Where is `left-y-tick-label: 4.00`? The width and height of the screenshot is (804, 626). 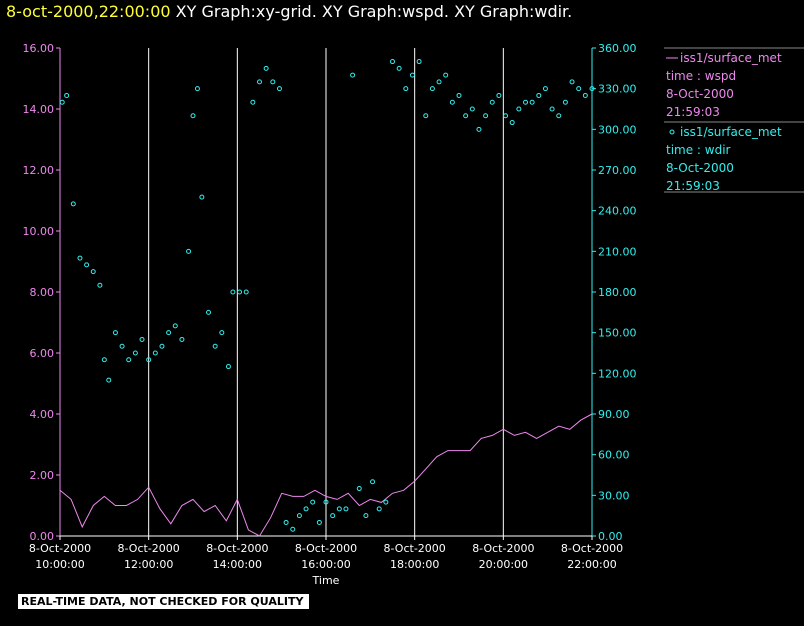
left-y-tick-label: 4.00 is located at coordinates (42, 414).